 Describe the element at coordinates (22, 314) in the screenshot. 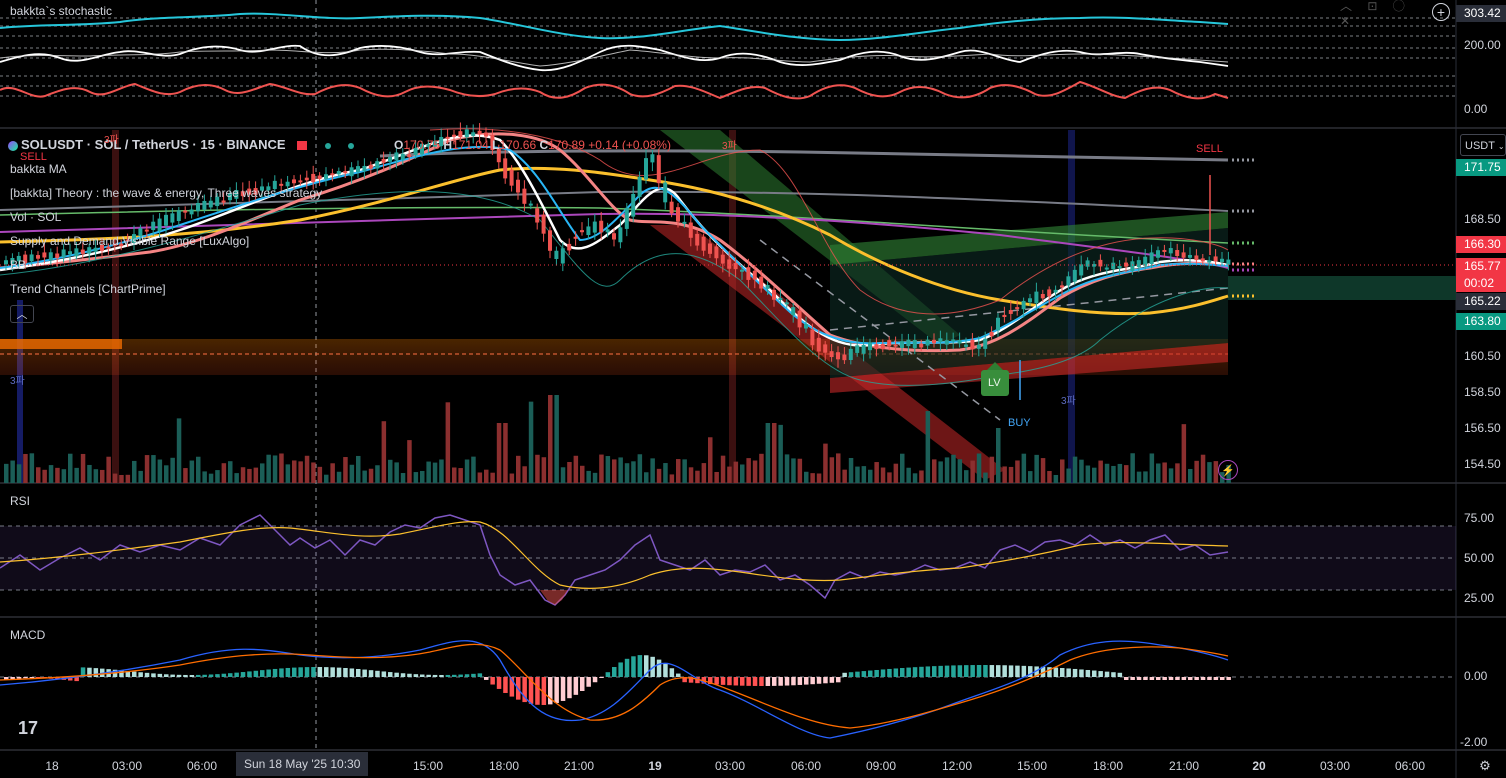

I see `collapse-legend-chevron-up-icon: ︿` at that location.